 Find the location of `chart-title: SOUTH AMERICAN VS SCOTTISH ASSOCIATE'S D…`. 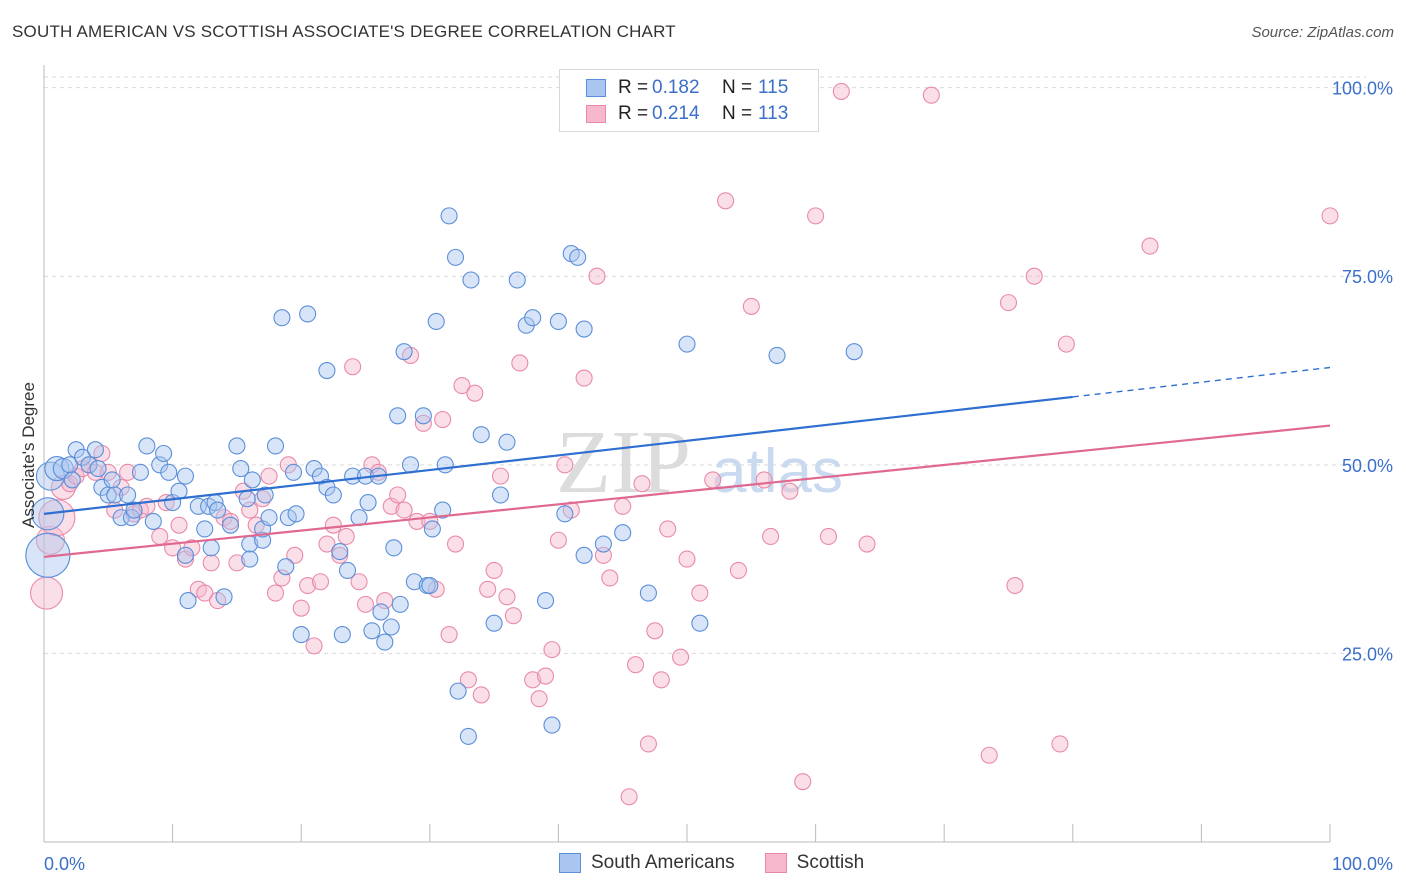

chart-title: SOUTH AMERICAN VS SCOTTISH ASSOCIATE'S D… is located at coordinates (344, 31).